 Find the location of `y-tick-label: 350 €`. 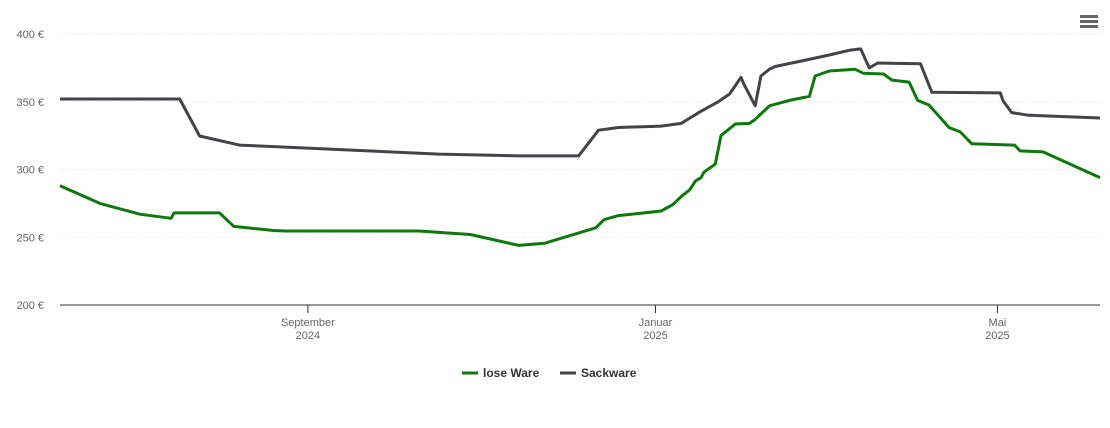

y-tick-label: 350 € is located at coordinates (30, 103).